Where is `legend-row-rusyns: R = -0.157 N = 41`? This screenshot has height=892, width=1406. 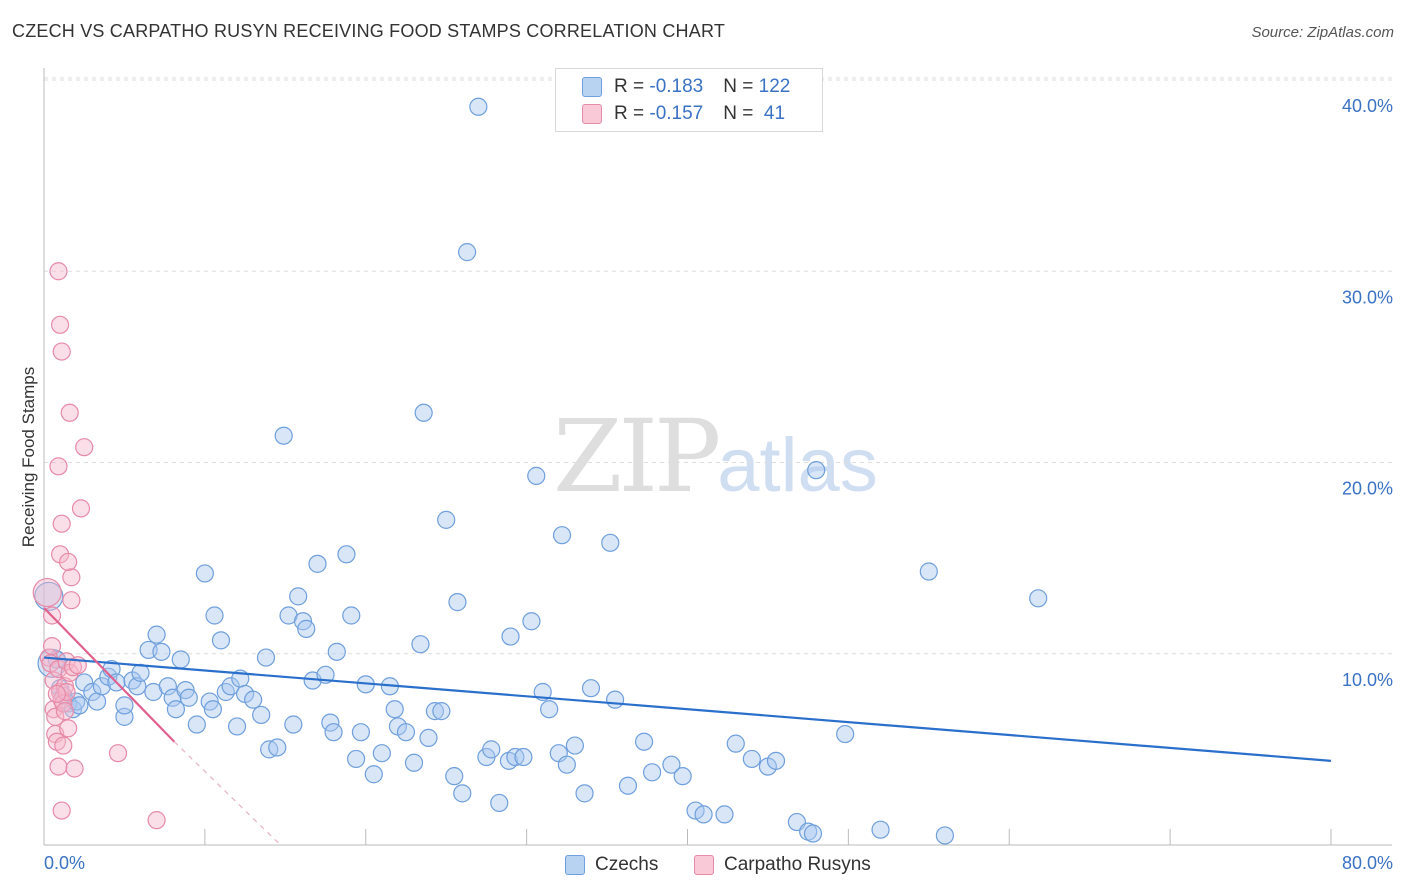 legend-row-rusyns: R = -0.157 N = 41 is located at coordinates (683, 114).